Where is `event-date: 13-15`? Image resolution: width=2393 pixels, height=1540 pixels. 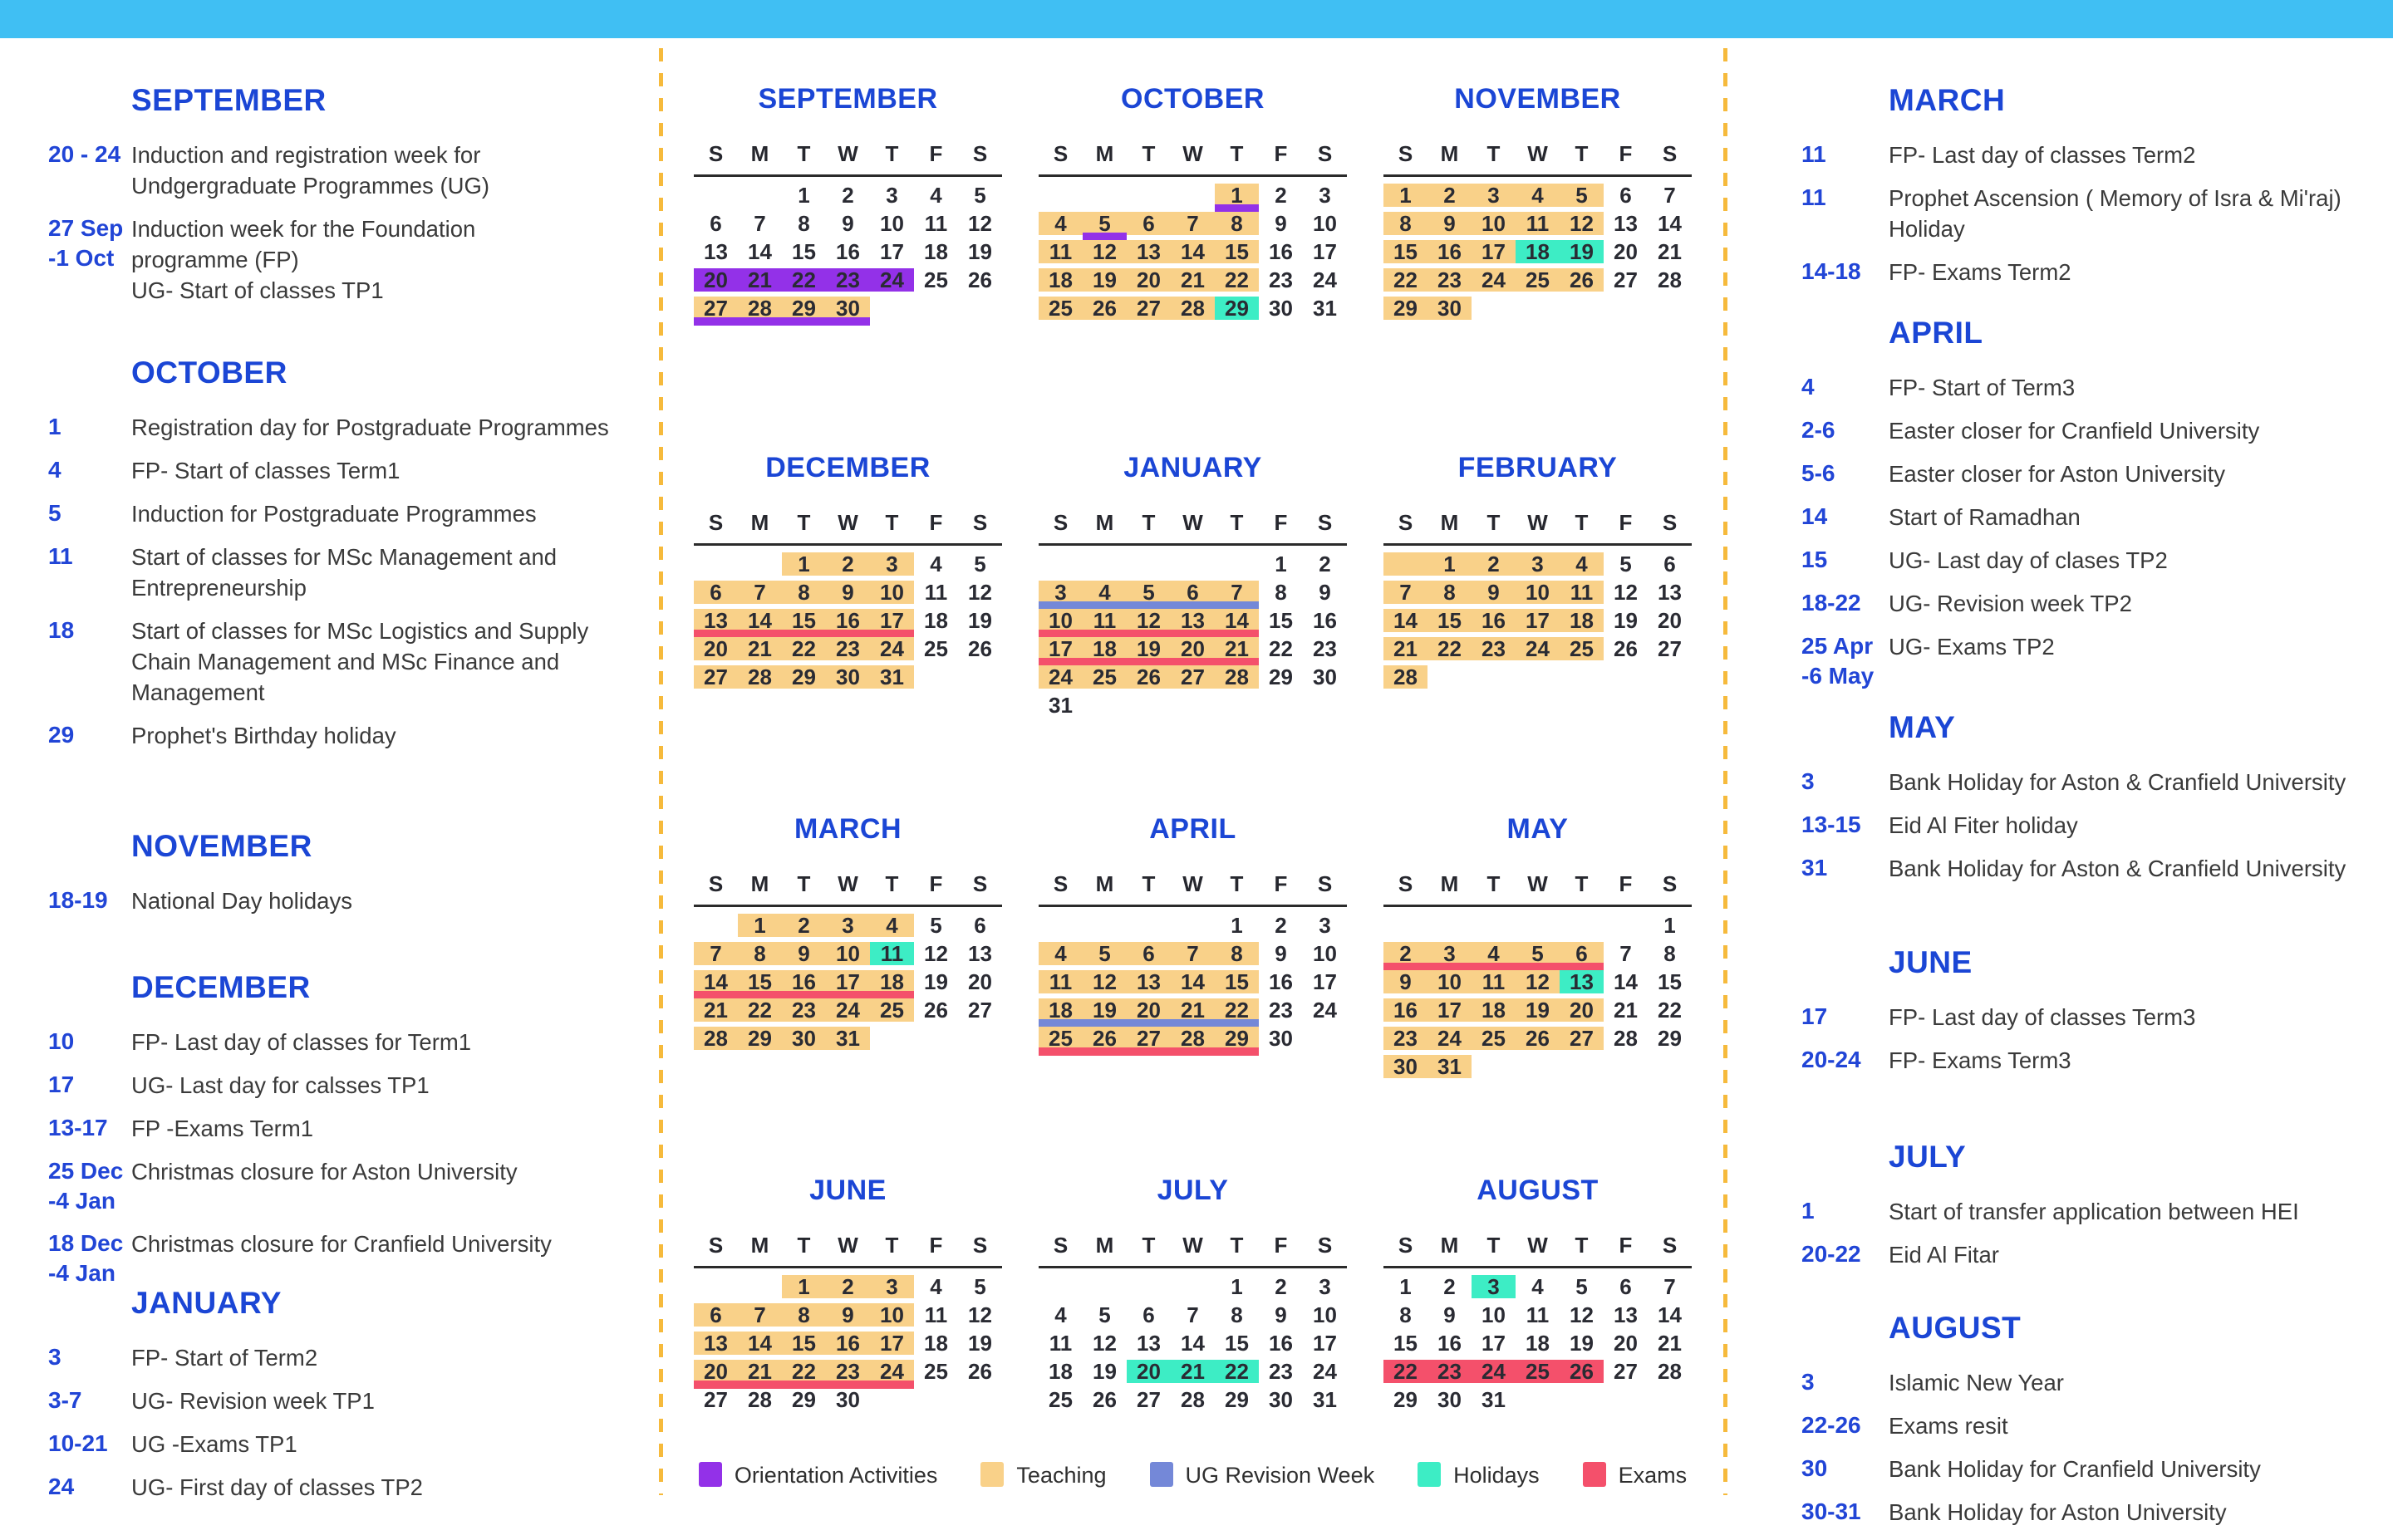 event-date: 13-15 is located at coordinates (1831, 824).